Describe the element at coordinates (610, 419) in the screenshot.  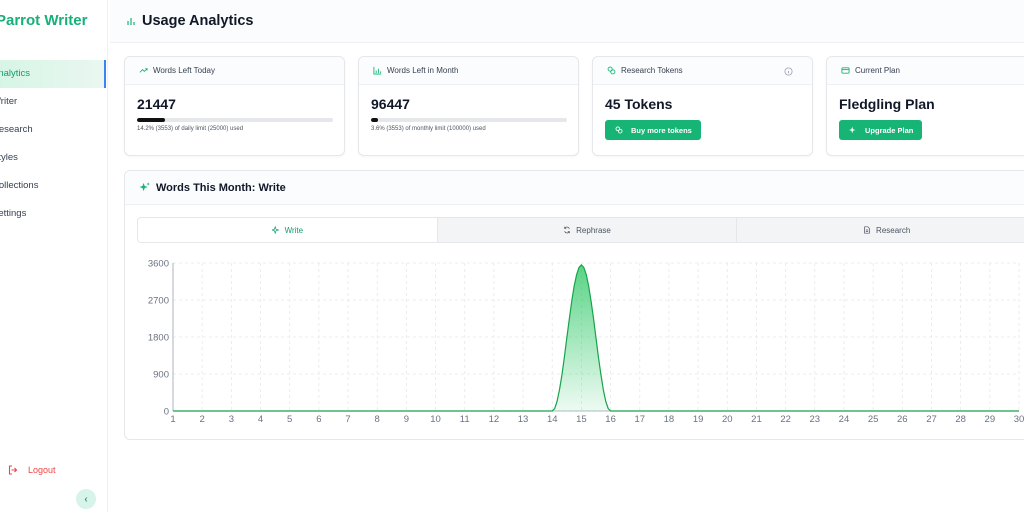
I see `x-tick-label: 16` at that location.